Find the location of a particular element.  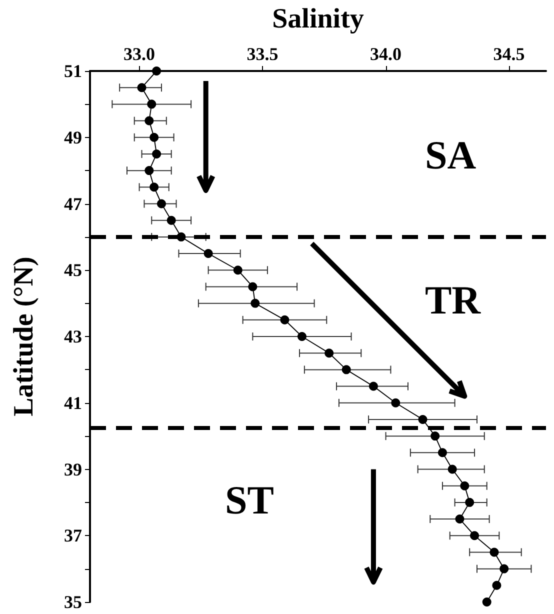

y-tick-label: 49 is located at coordinates (73, 137).